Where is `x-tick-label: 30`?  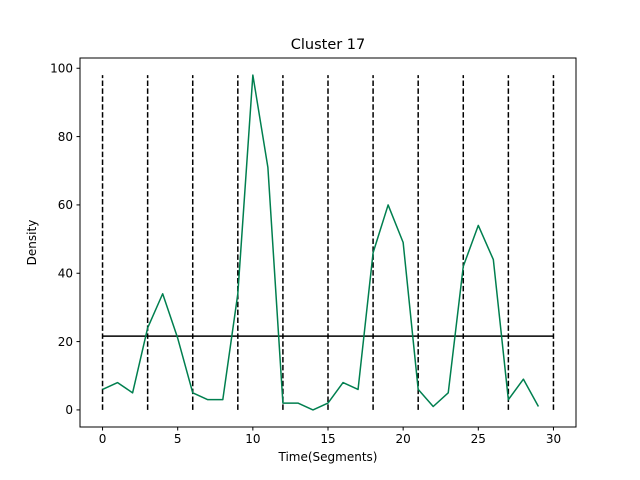 x-tick-label: 30 is located at coordinates (553, 439).